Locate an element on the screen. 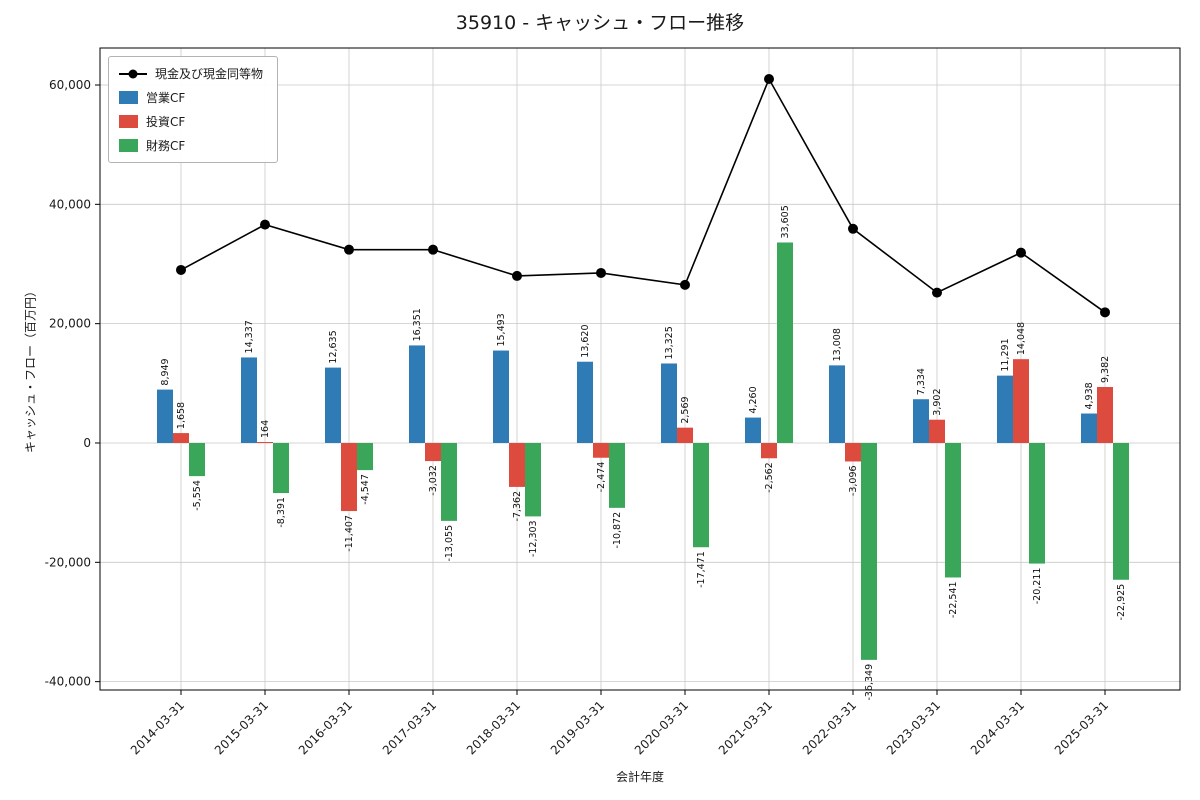  bar-value-label: 7,334 is located at coordinates (921, 381).